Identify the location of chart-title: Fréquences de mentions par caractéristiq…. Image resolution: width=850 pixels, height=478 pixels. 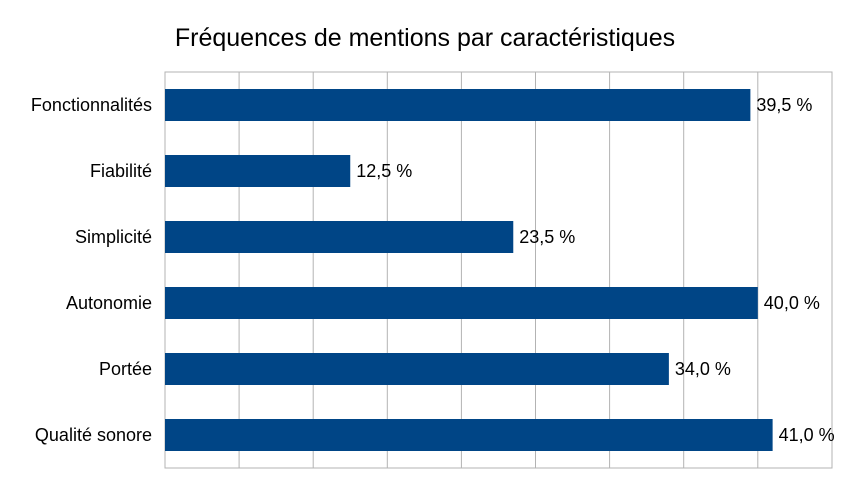
(425, 38).